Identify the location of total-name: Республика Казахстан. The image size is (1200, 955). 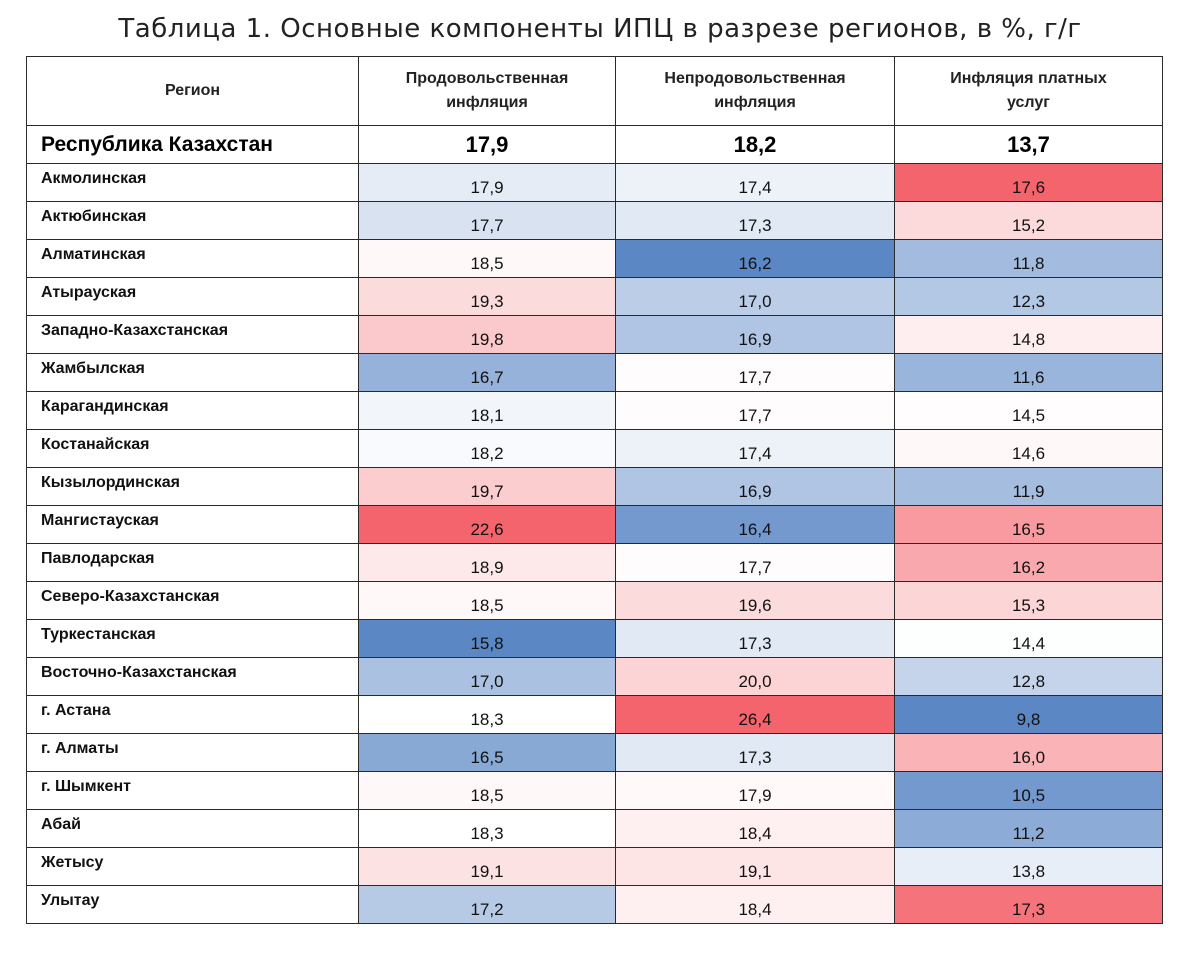
(192, 144).